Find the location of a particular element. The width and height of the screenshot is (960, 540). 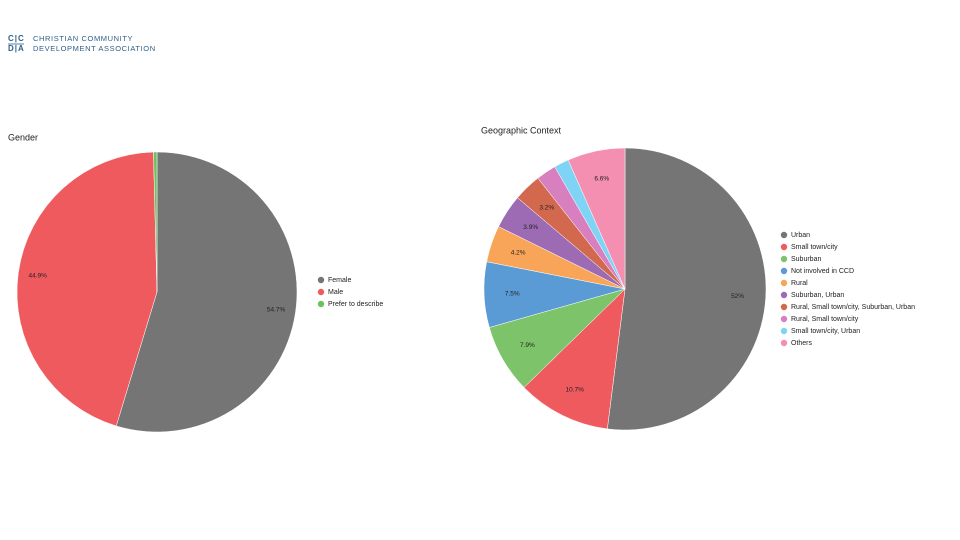

value-label: 44.9% is located at coordinates (37, 276).